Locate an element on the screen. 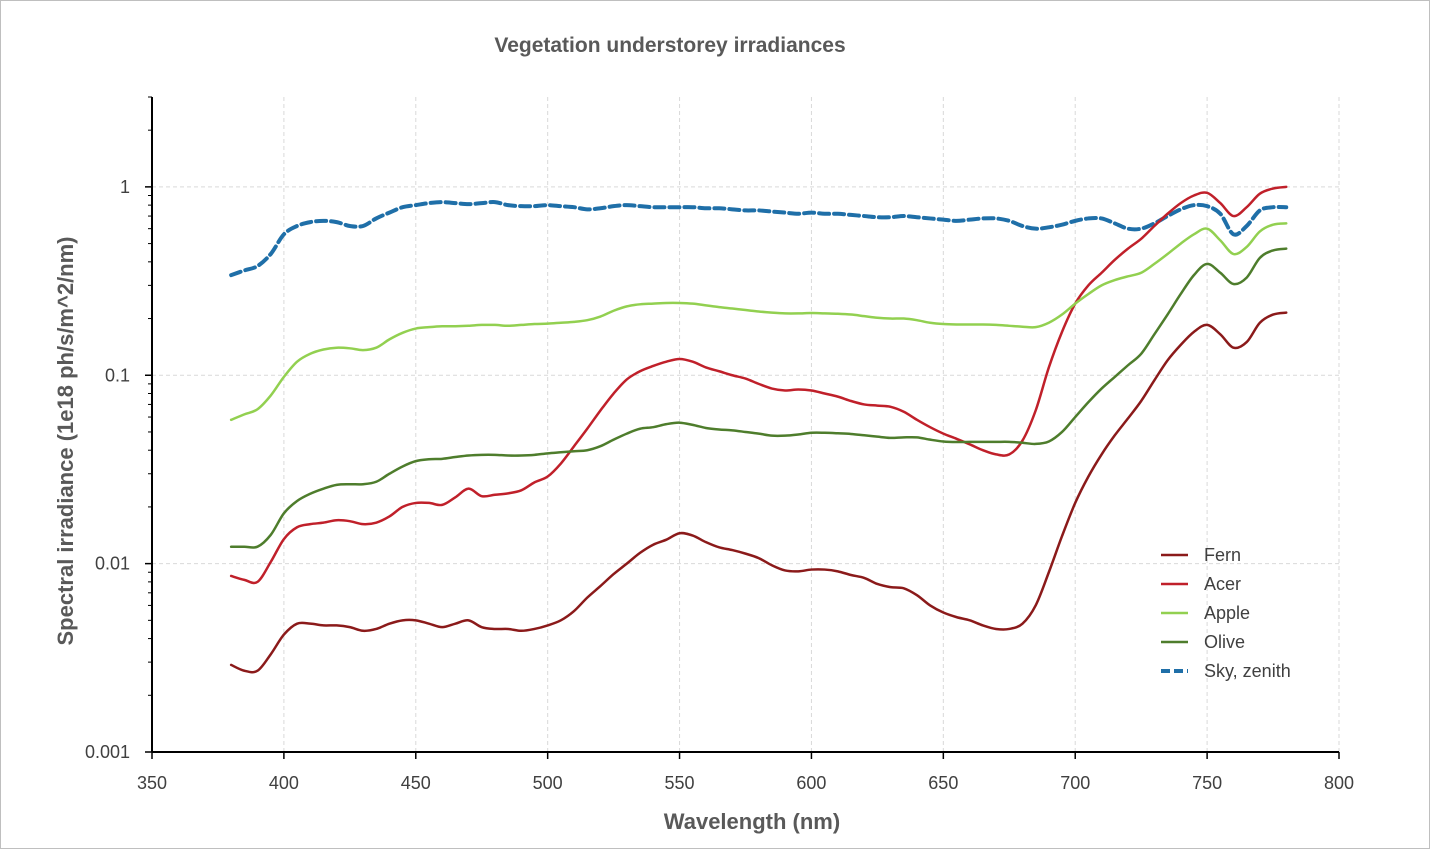  x-tick-label: 500 is located at coordinates (548, 783).